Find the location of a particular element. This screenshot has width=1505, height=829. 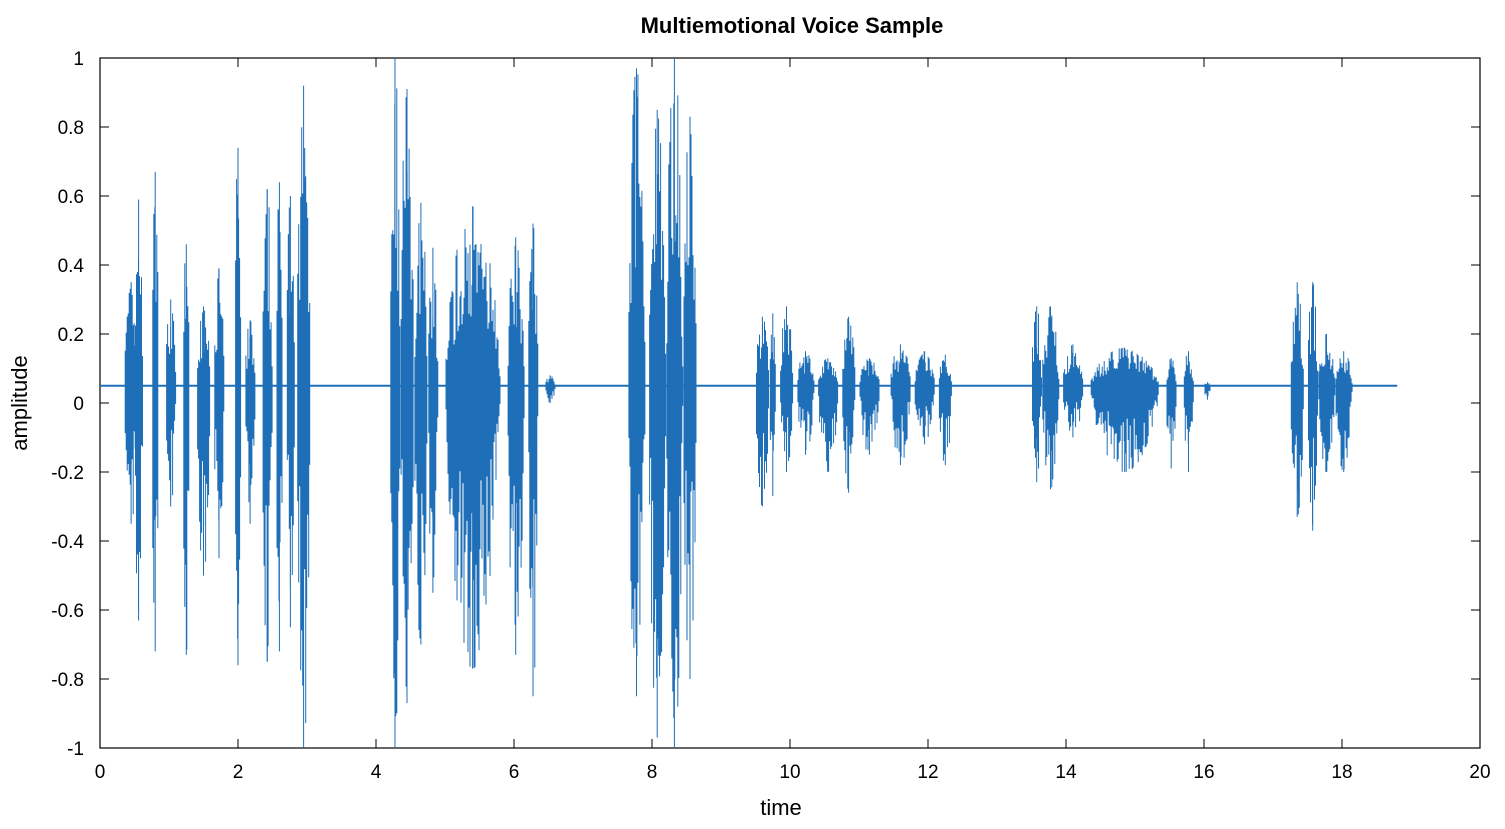

y-tick-label: 0.6 is located at coordinates (71, 197).